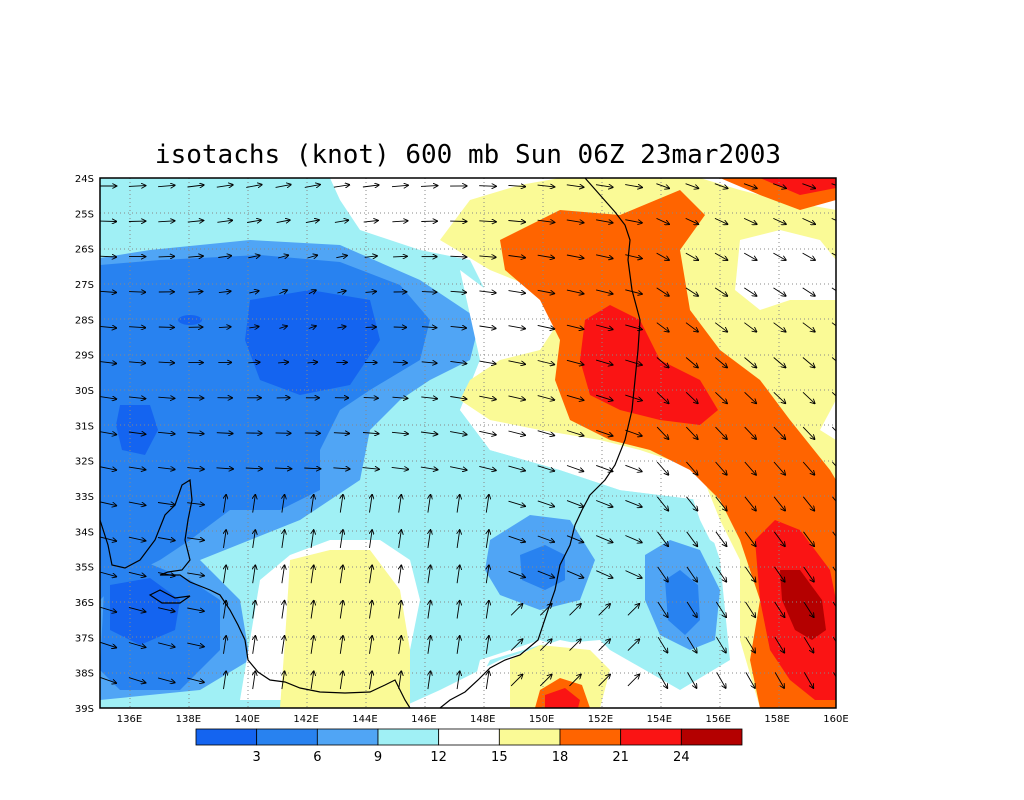  I want to click on lat-label: 34S, so click(84, 532).